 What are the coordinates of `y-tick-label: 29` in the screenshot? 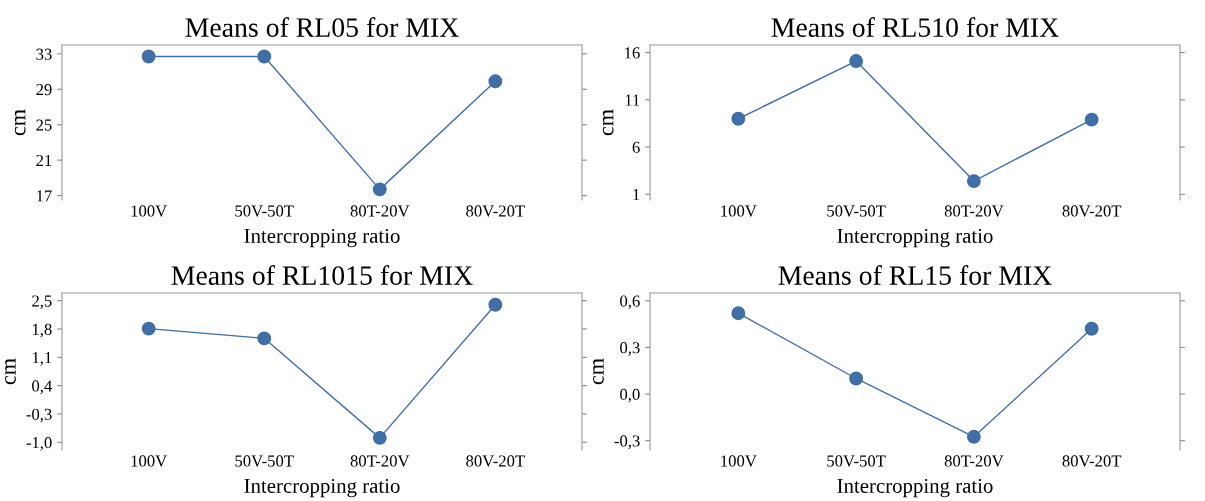 It's located at (44, 90).